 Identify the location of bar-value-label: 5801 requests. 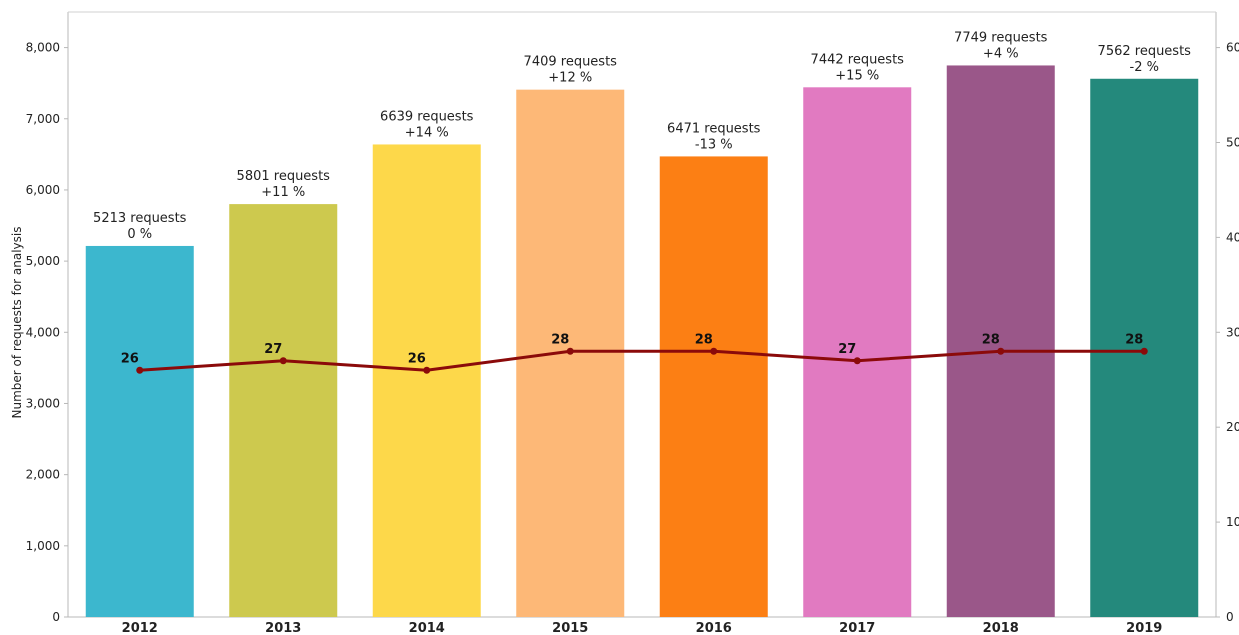
(284, 176).